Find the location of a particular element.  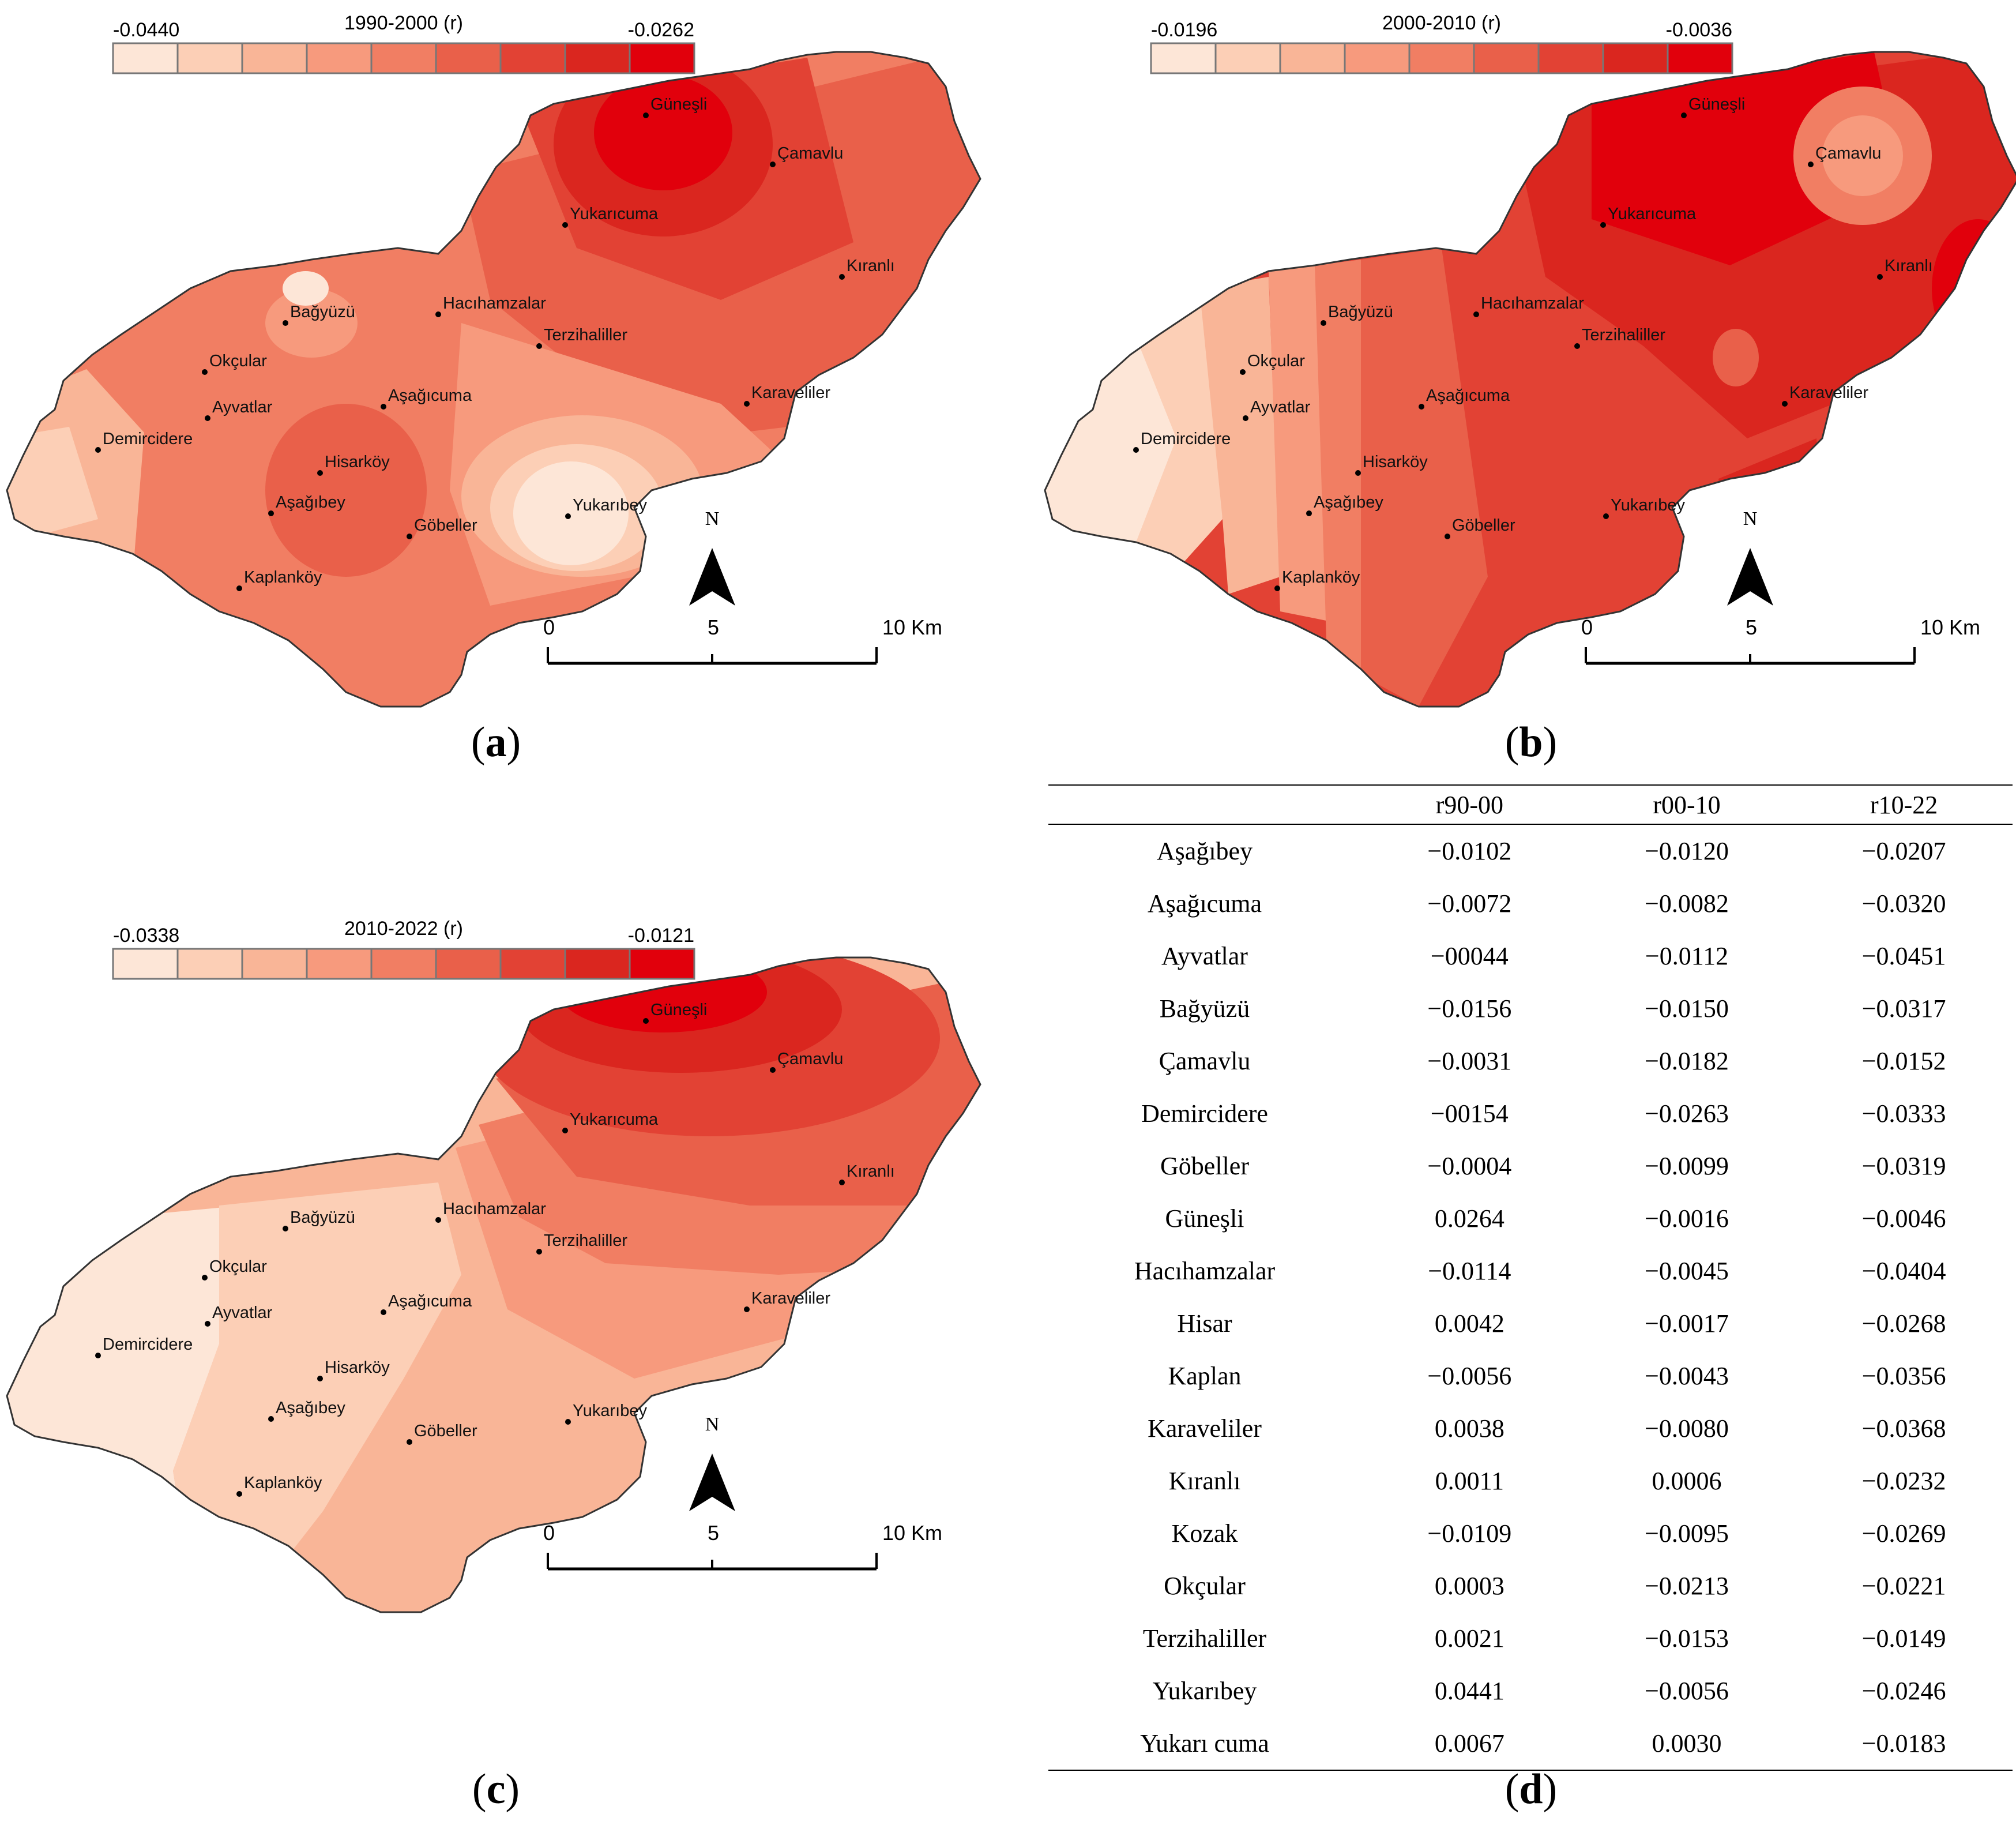

value-cell: −00044 is located at coordinates (1470, 956).